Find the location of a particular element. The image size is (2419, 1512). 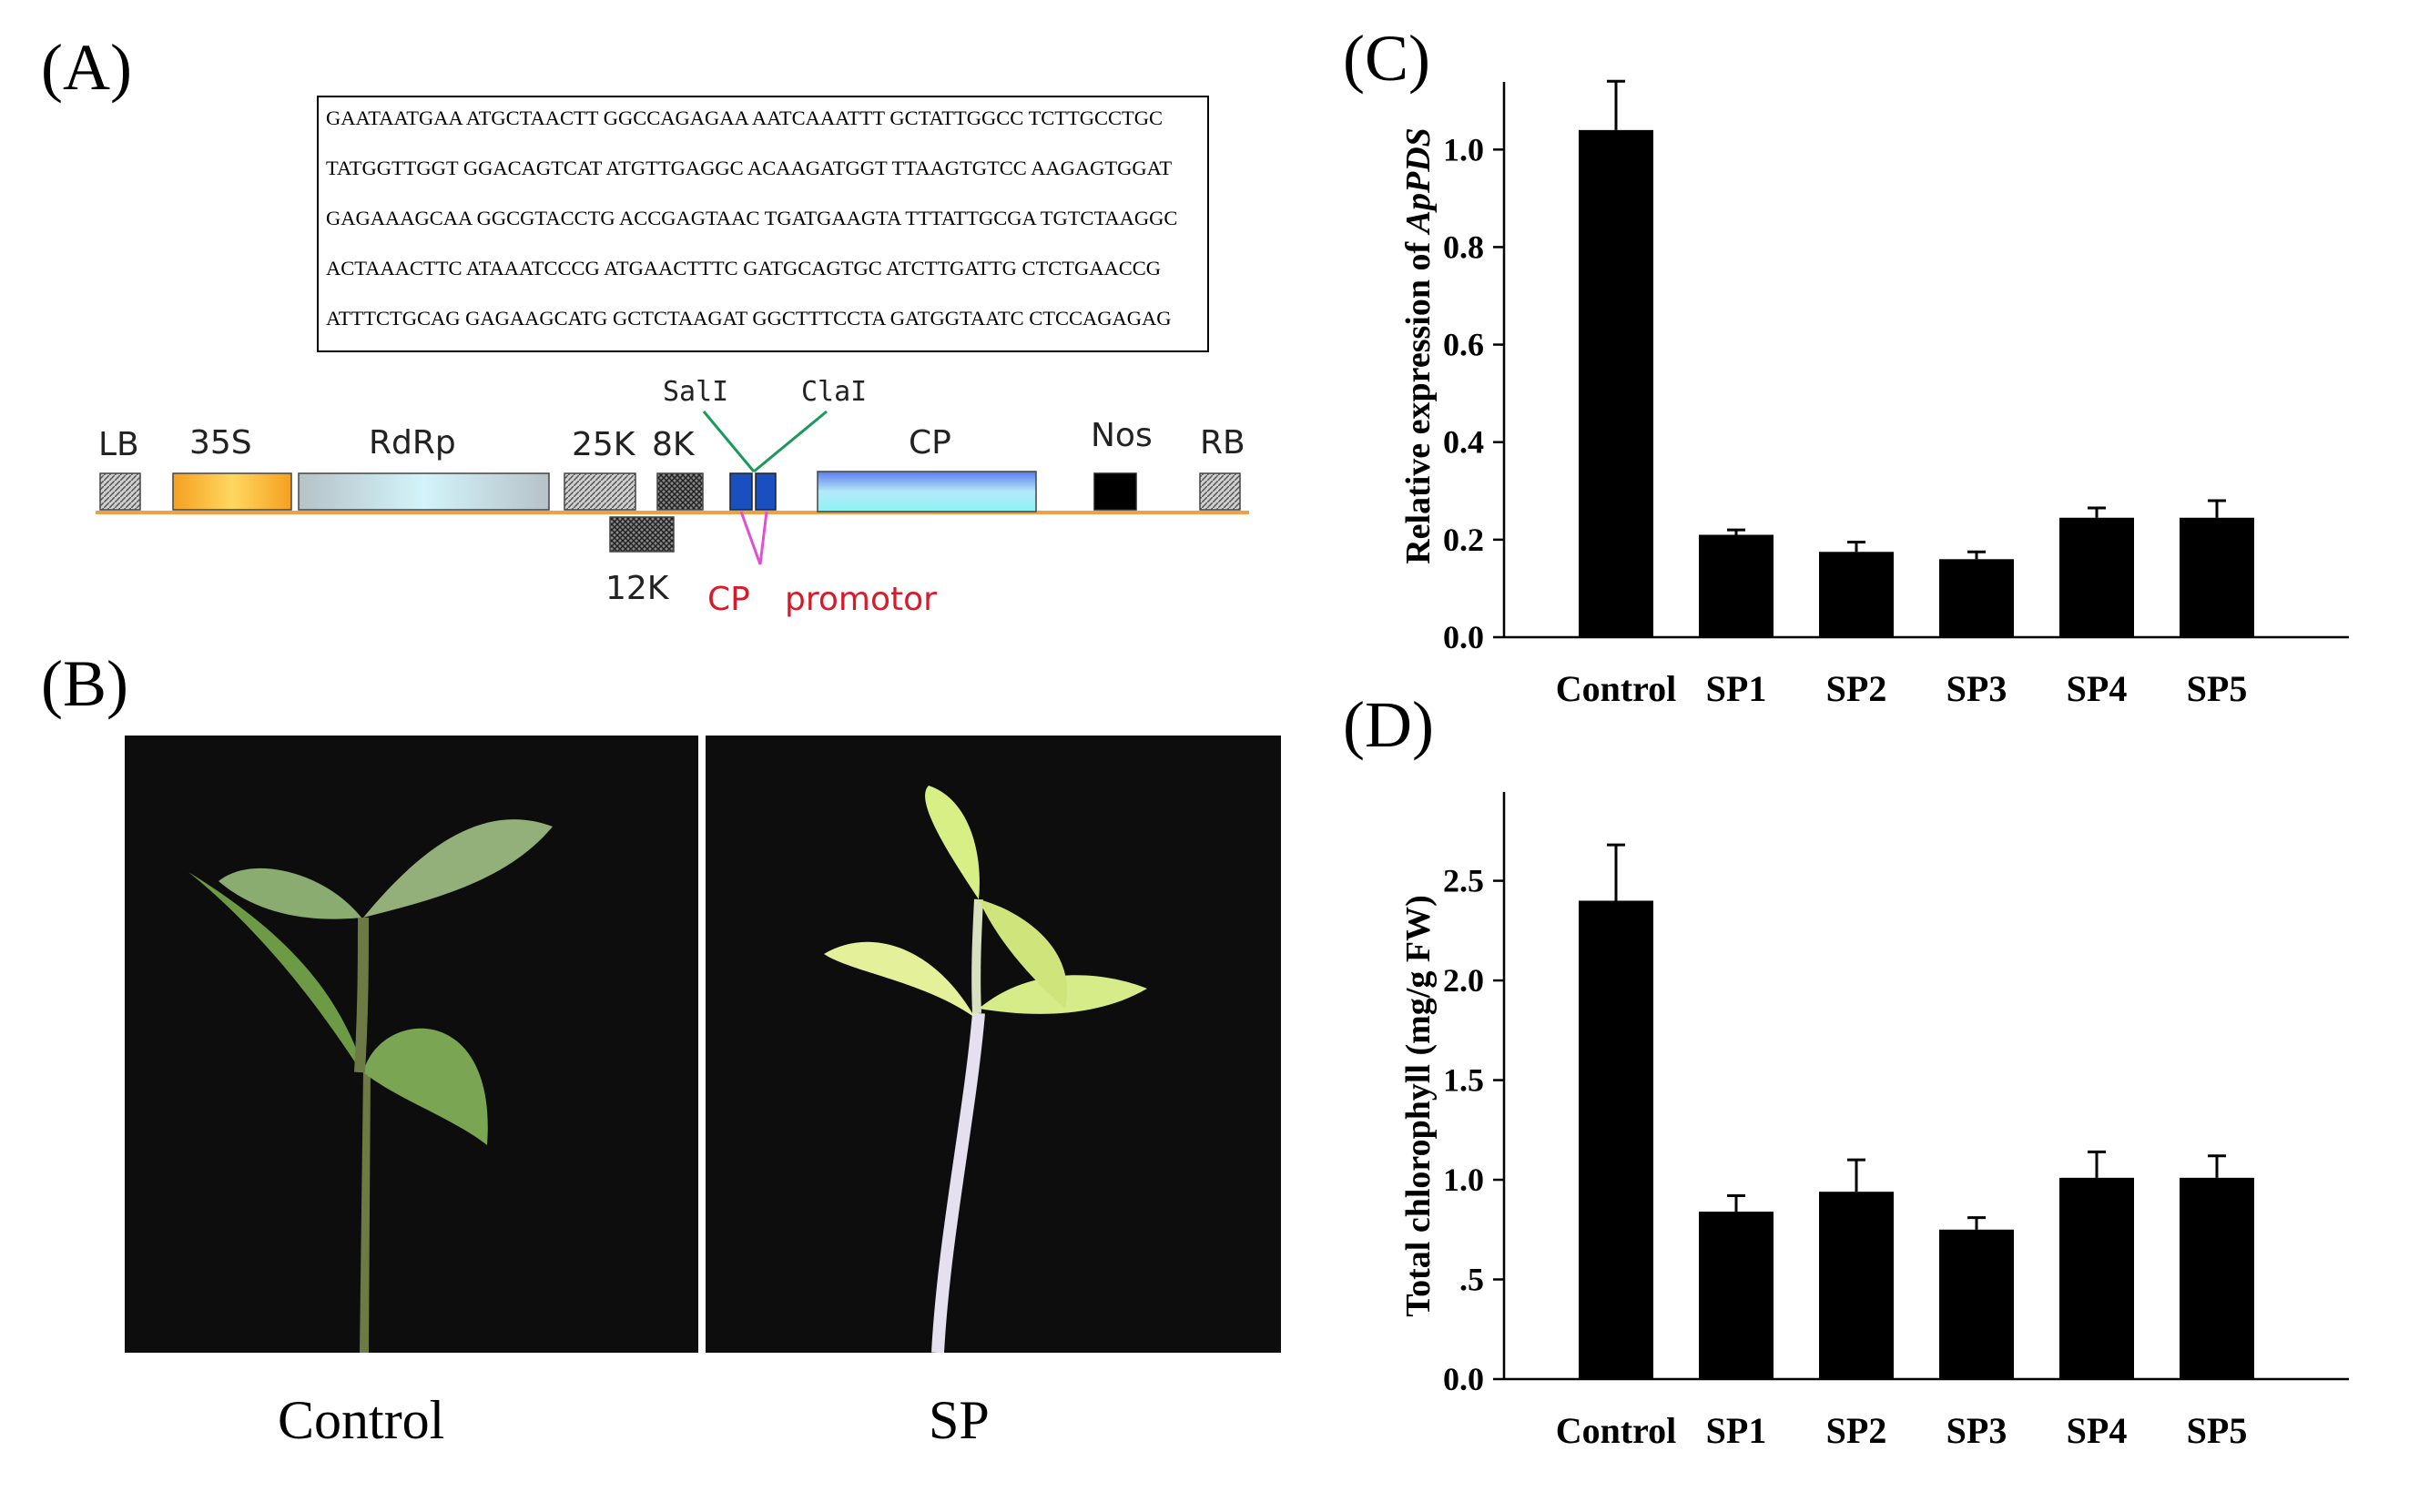

chart-d-category-label: SP2 is located at coordinates (1856, 1430).